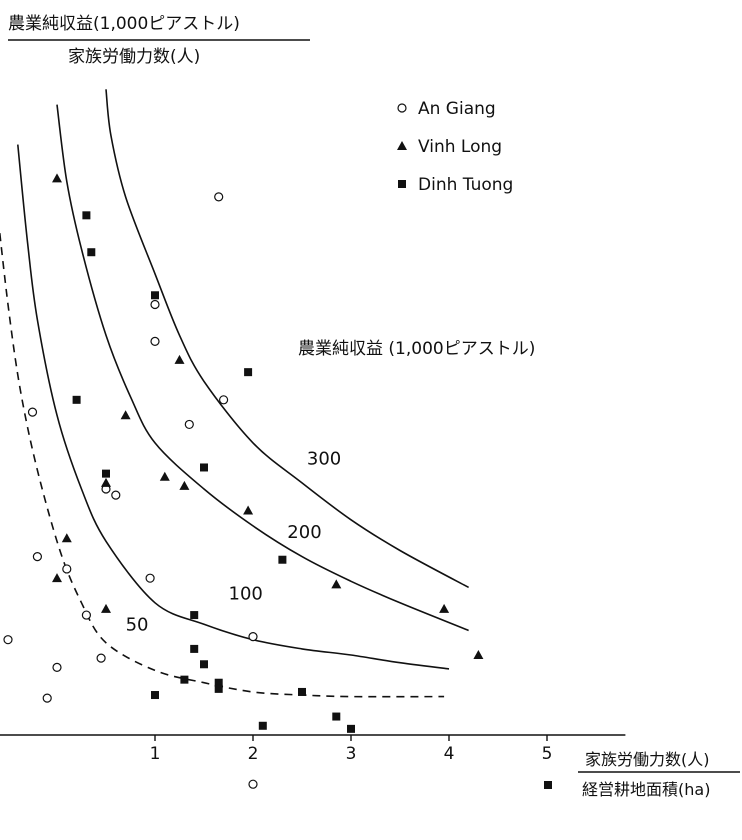  I want to click on legend-label: Dinh Tuong, so click(465, 185).